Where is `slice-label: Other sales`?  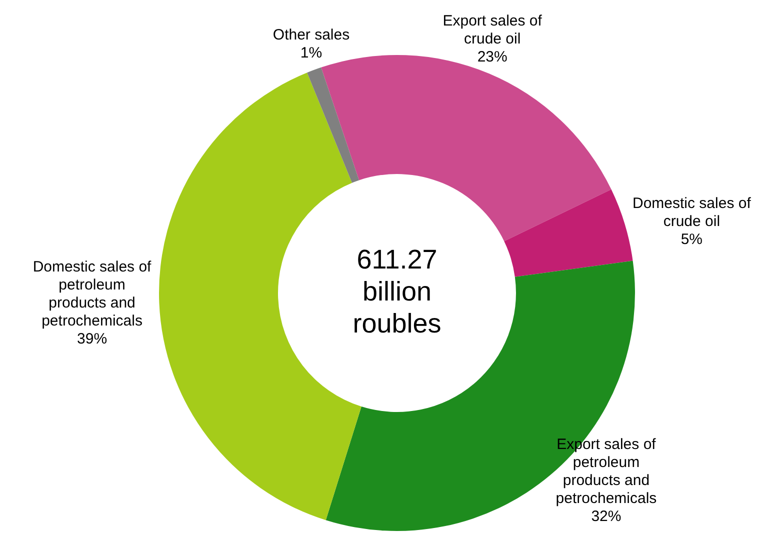 slice-label: Other sales is located at coordinates (311, 35).